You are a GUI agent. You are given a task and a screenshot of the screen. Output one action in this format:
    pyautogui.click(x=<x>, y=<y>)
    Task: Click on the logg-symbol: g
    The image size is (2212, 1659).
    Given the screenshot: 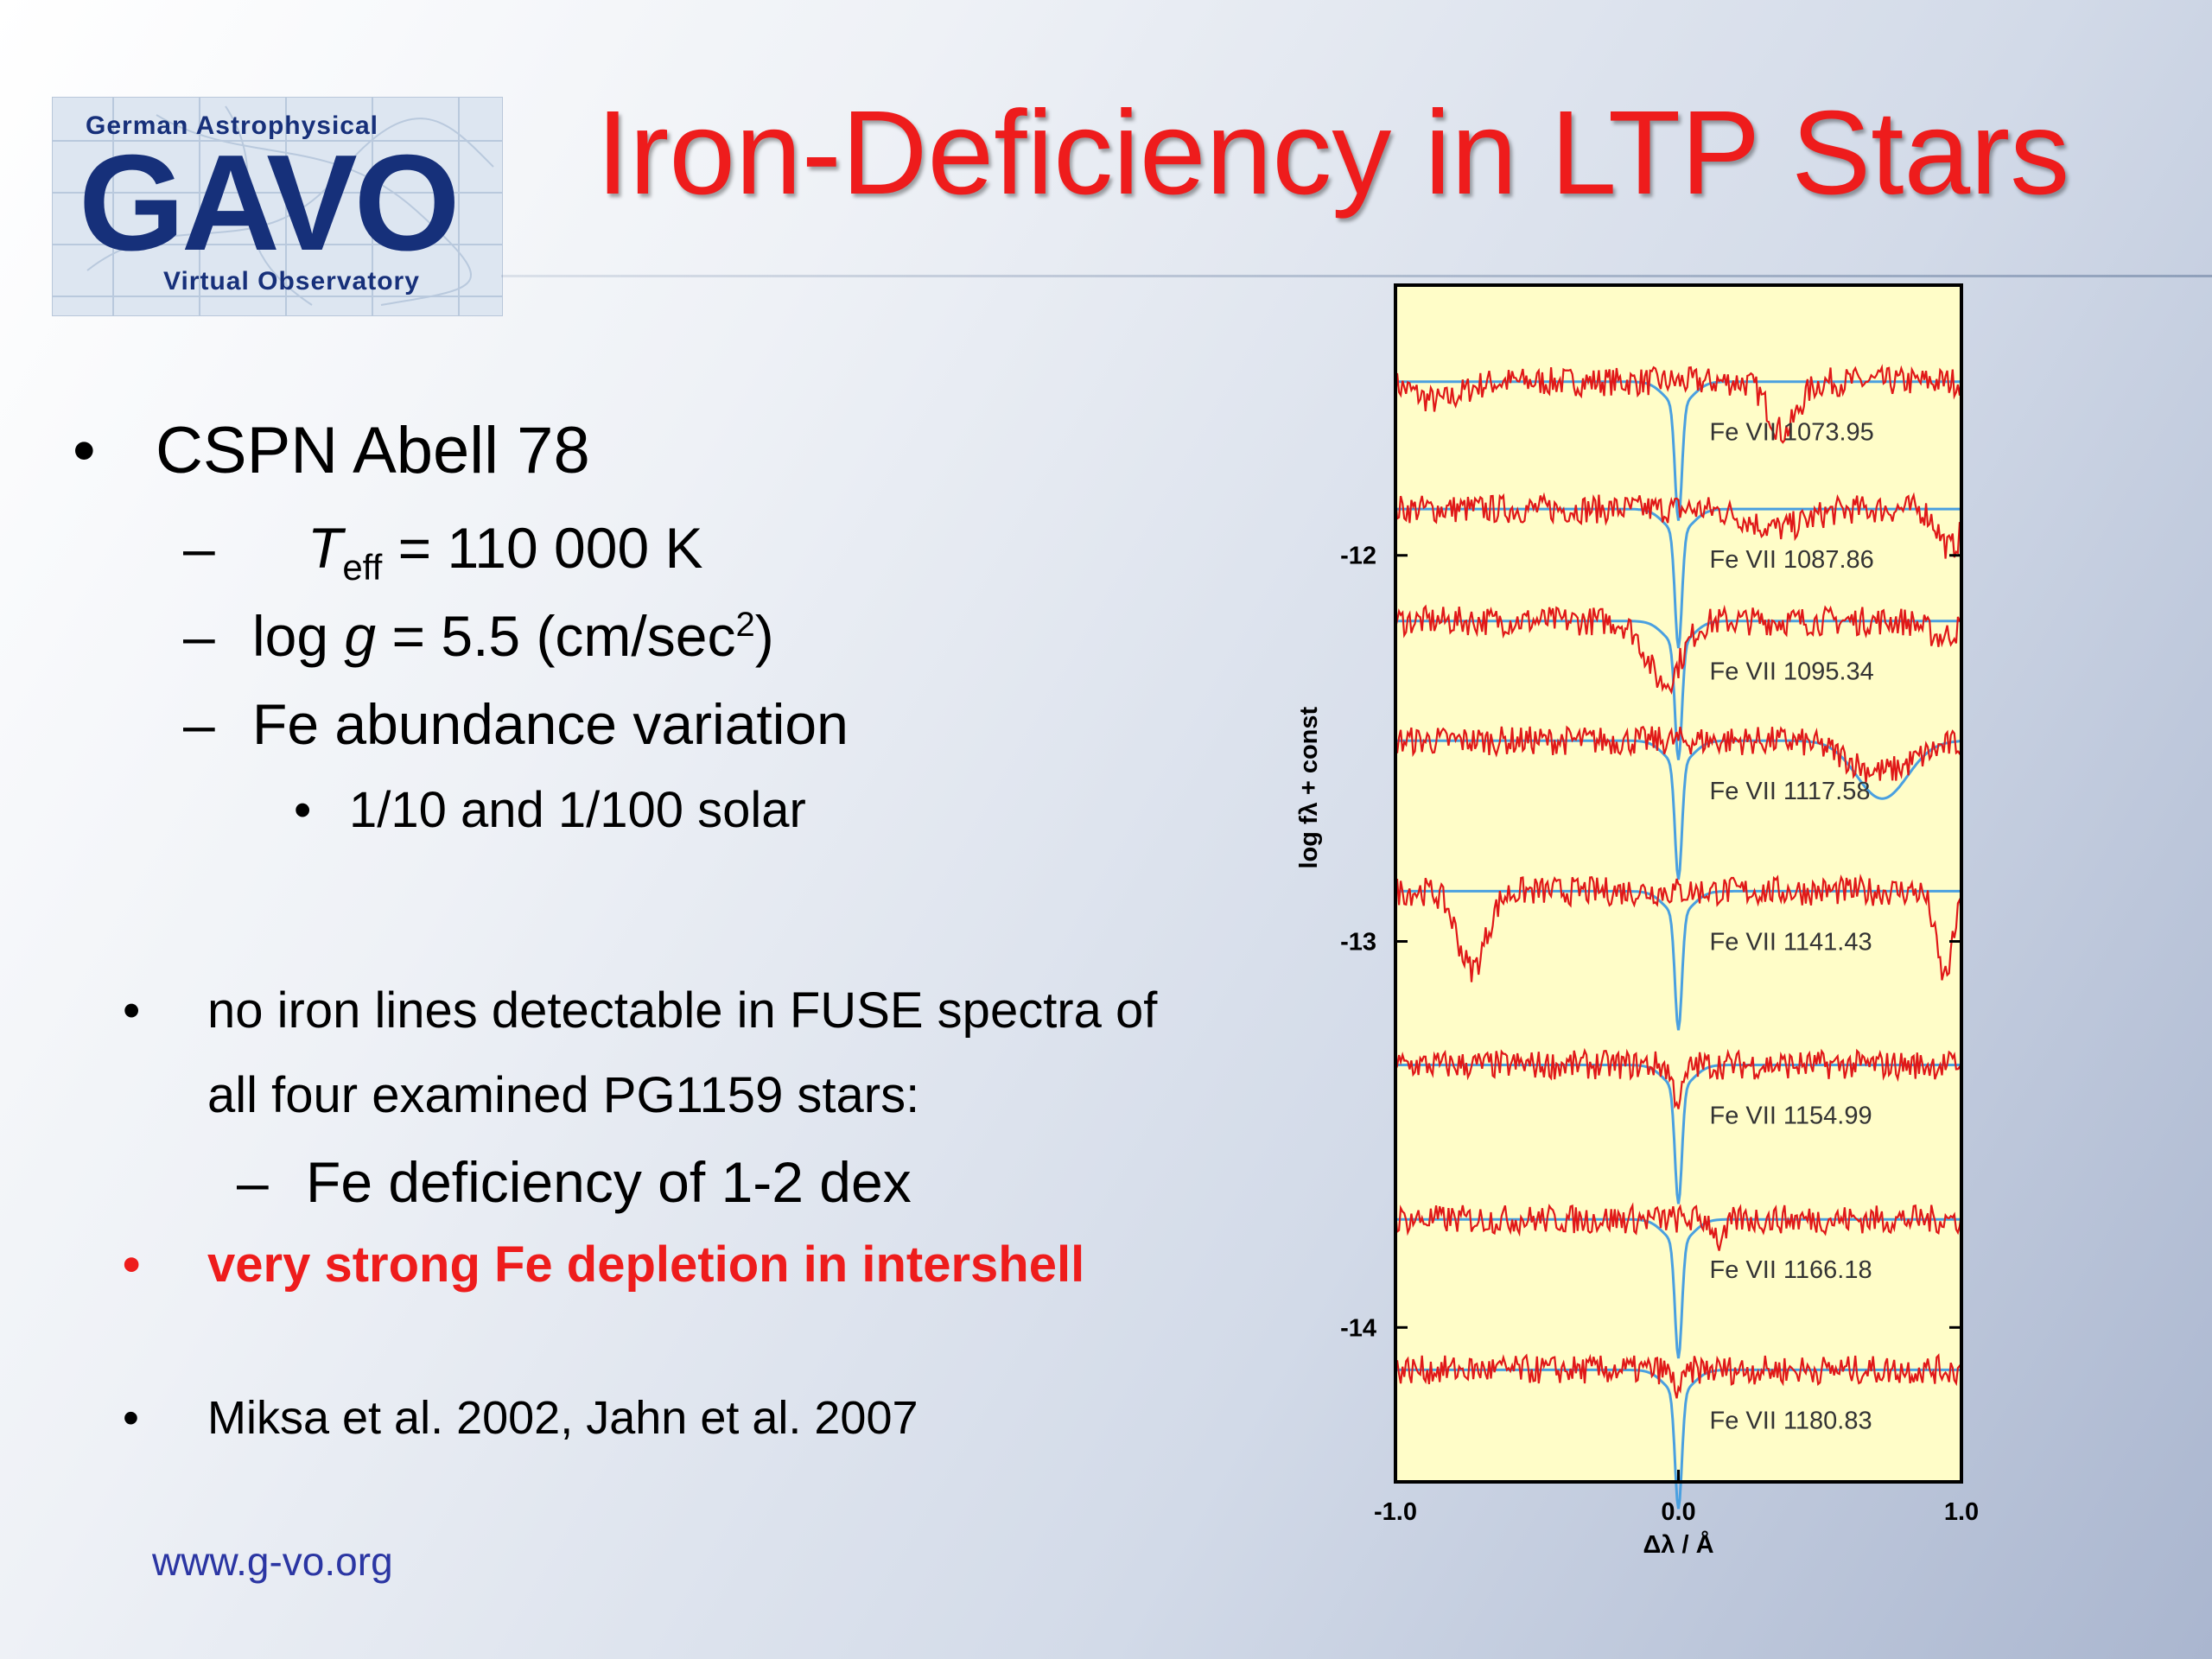 What is the action you would take?
    pyautogui.click(x=360, y=636)
    